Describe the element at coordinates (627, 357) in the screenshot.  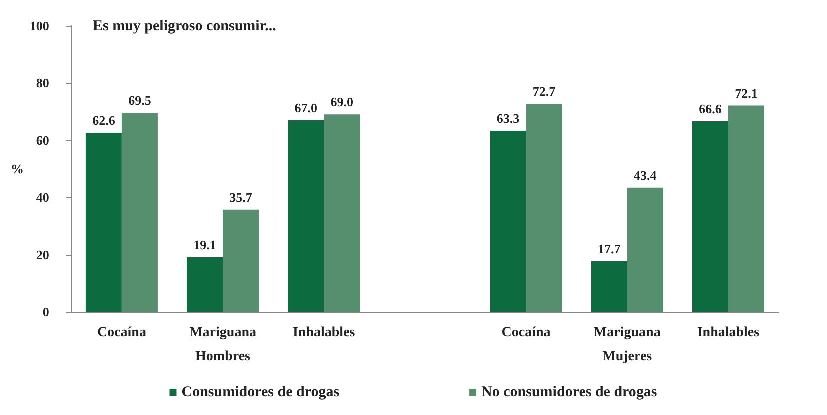
I see `text: Mujeres` at that location.